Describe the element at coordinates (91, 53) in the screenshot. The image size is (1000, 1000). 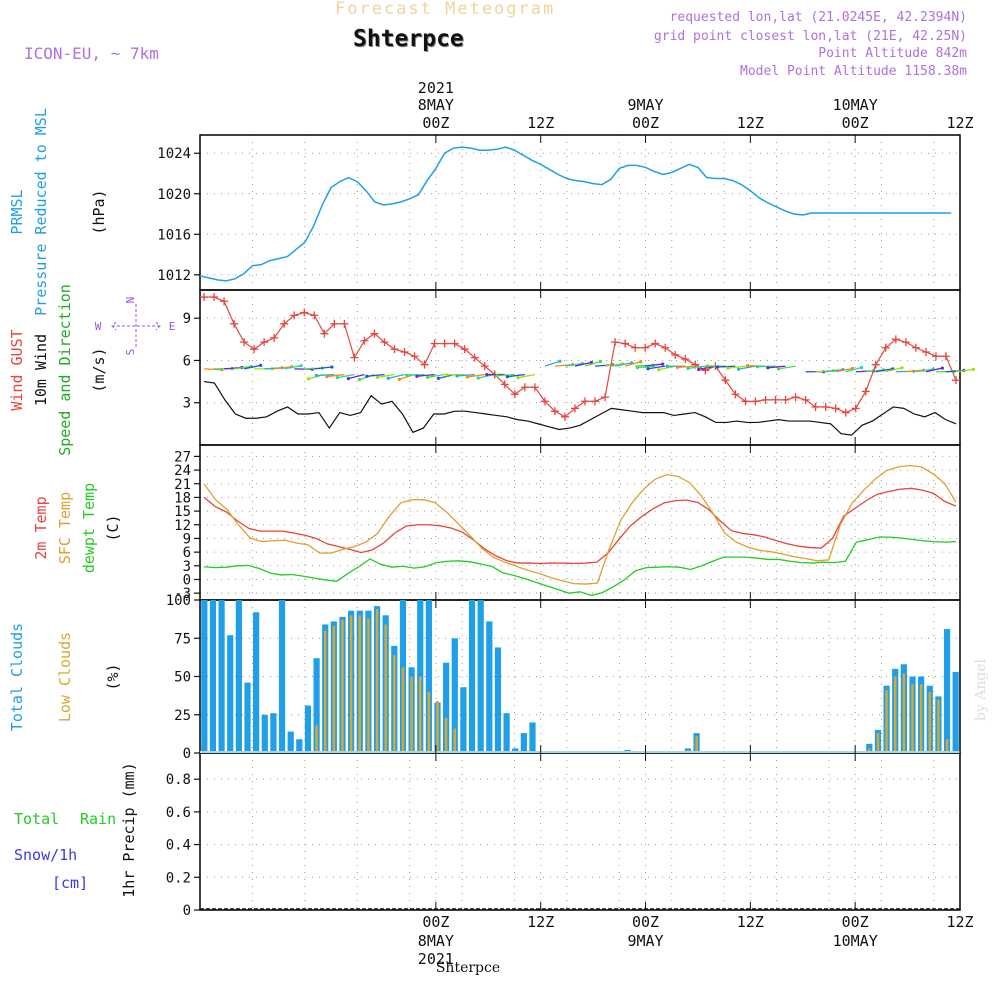
I see `model-label: ICON-EU, ~ 7km` at that location.